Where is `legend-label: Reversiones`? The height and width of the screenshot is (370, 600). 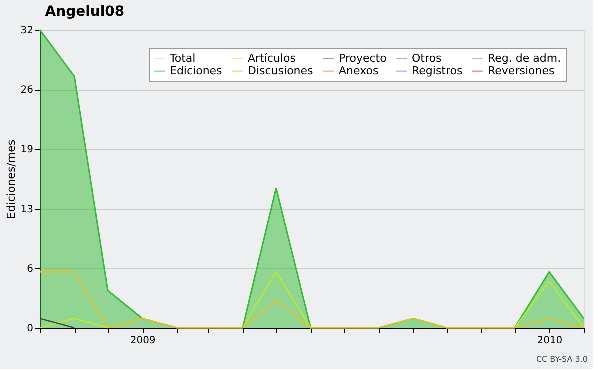
legend-label: Reversiones is located at coordinates (521, 71).